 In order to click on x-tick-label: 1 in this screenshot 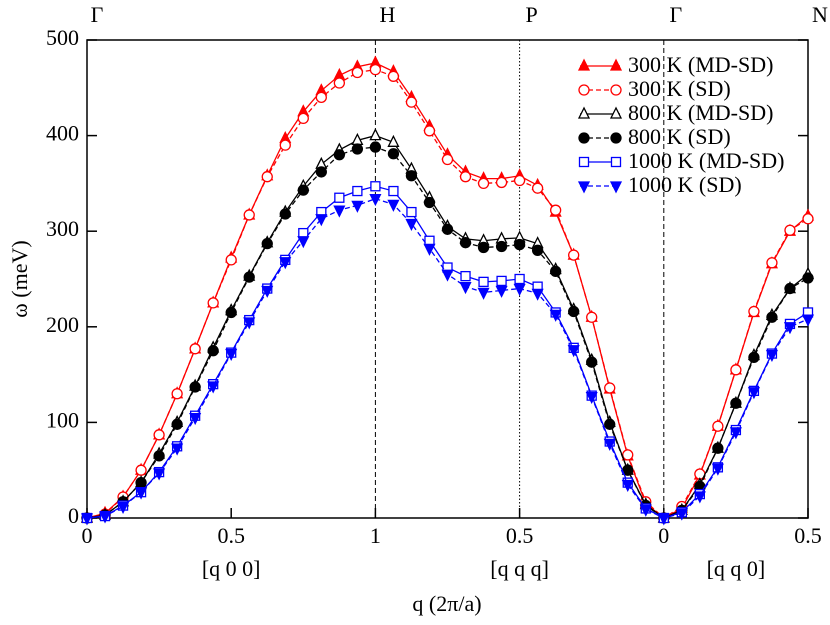, I will do `click(375, 535)`.